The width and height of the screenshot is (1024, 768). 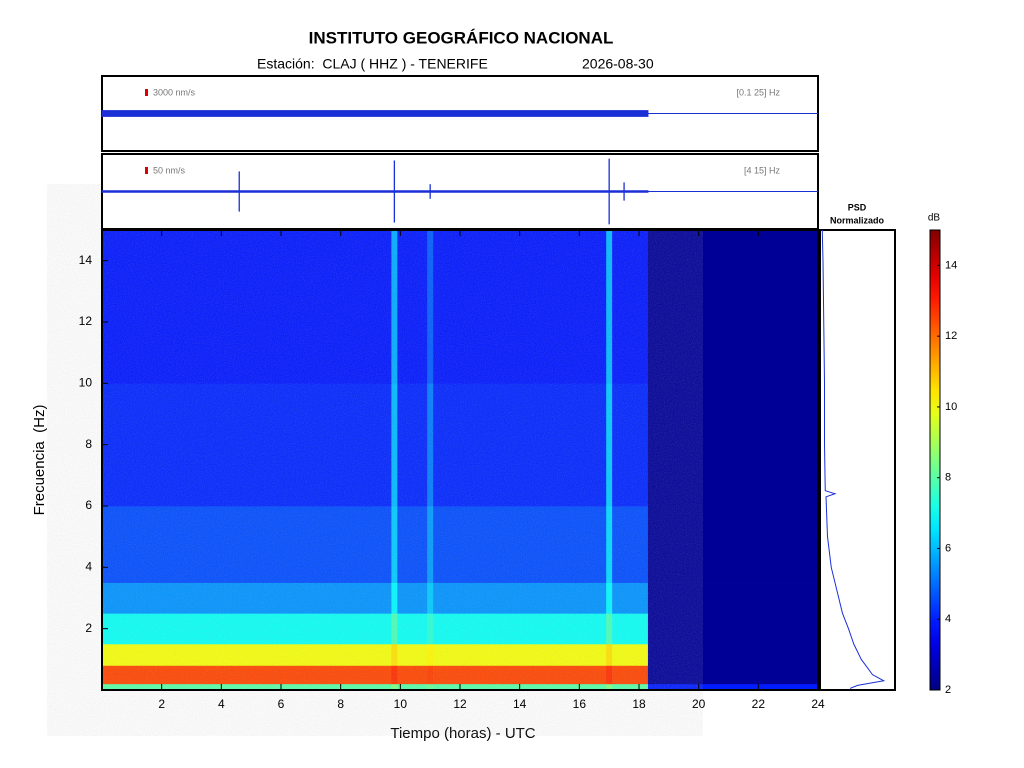 I want to click on x-tick-label: 6, so click(x=281, y=704).